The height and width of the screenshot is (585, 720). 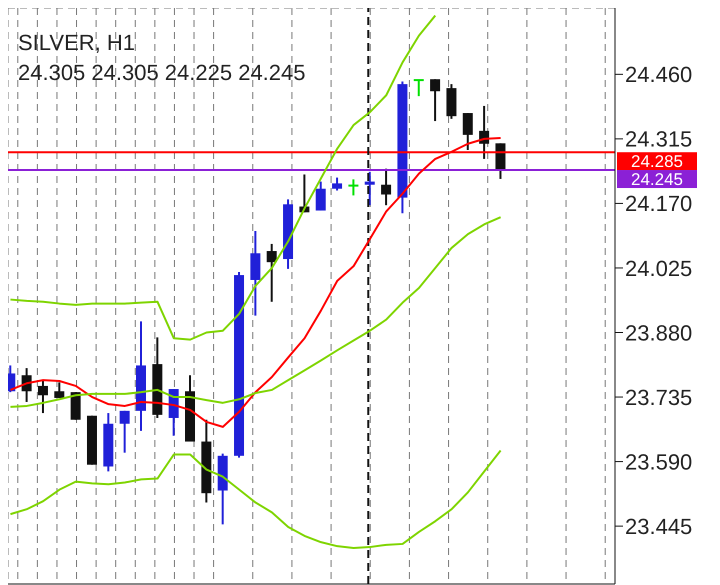 I want to click on y-tick-label: 24.025, so click(x=658, y=268).